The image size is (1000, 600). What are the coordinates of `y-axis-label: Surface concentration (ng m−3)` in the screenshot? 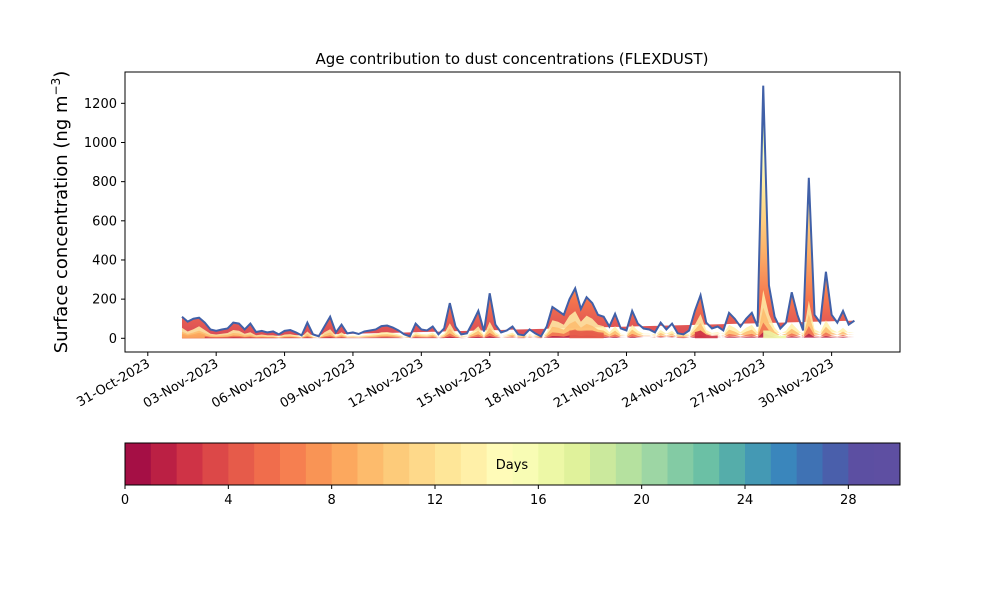 It's located at (60, 212).